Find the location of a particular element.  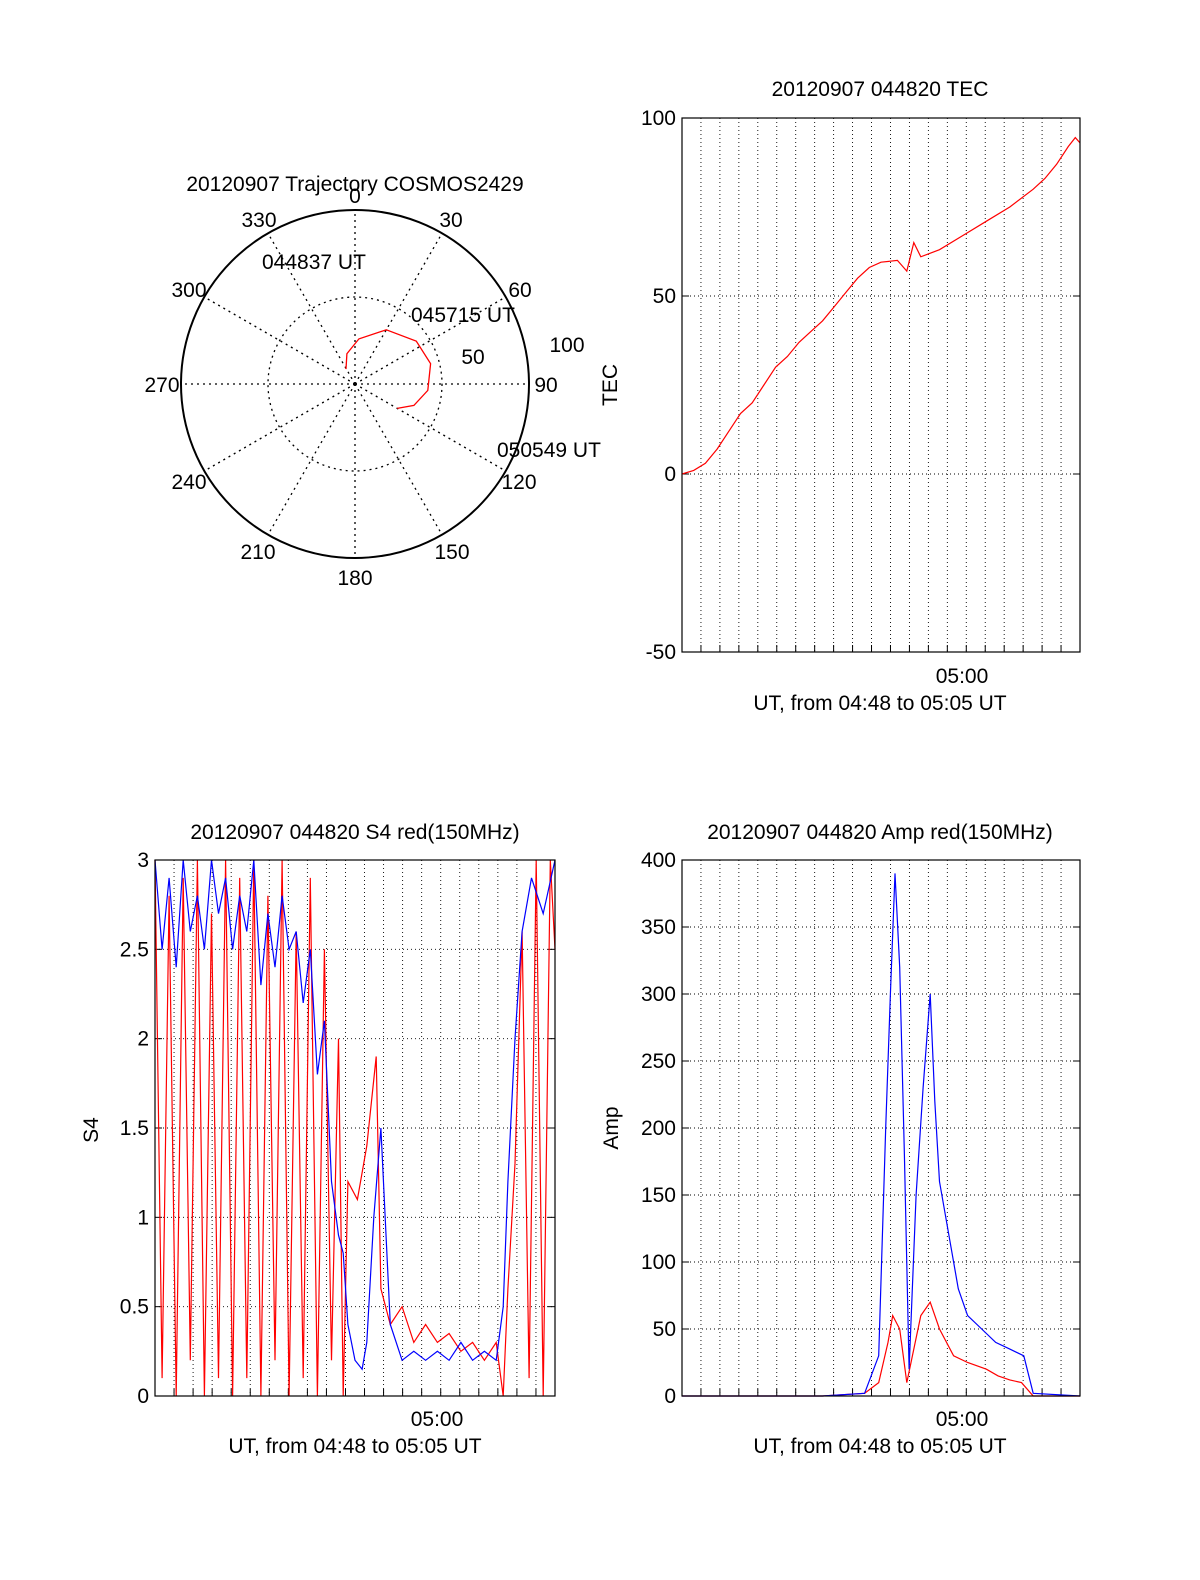

s4-blue-series-line is located at coordinates (355, 1115).